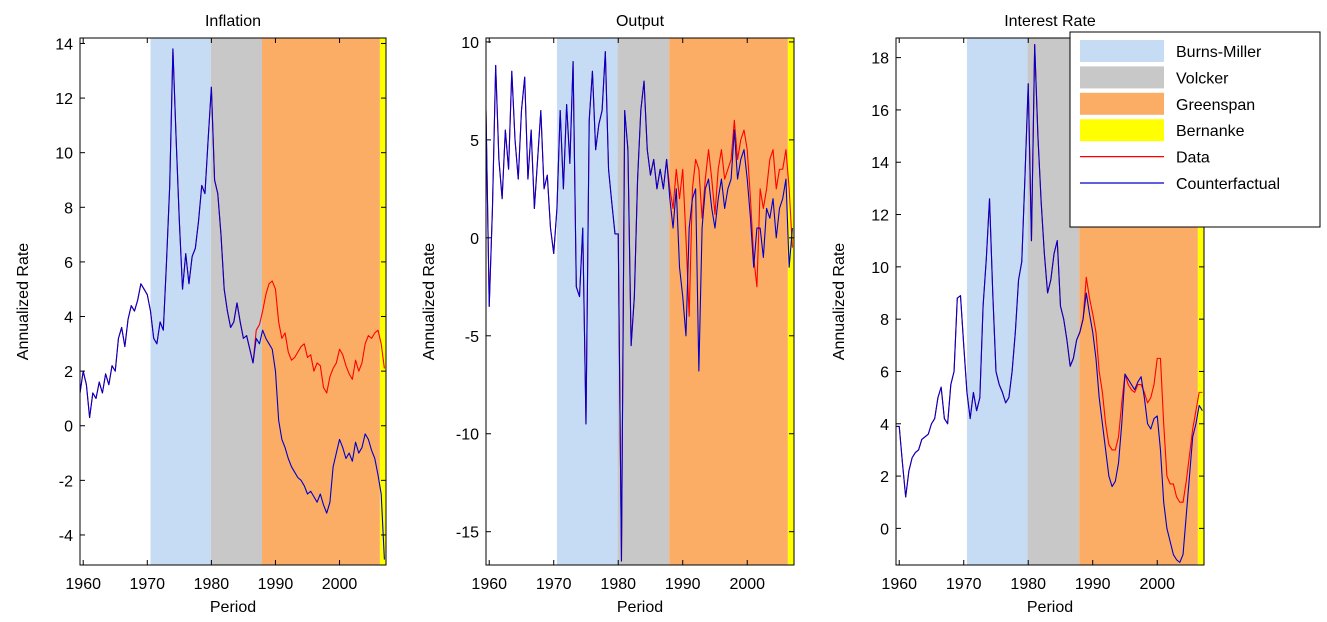 The image size is (1327, 622). What do you see at coordinates (1193, 158) in the screenshot?
I see `legend-label: Data` at bounding box center [1193, 158].